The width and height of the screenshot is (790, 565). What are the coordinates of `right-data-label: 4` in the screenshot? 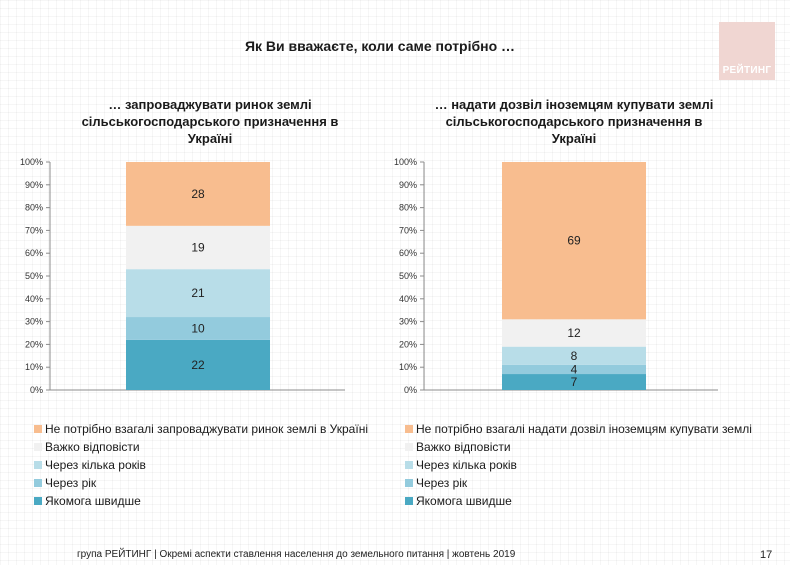 It's located at (574, 369).